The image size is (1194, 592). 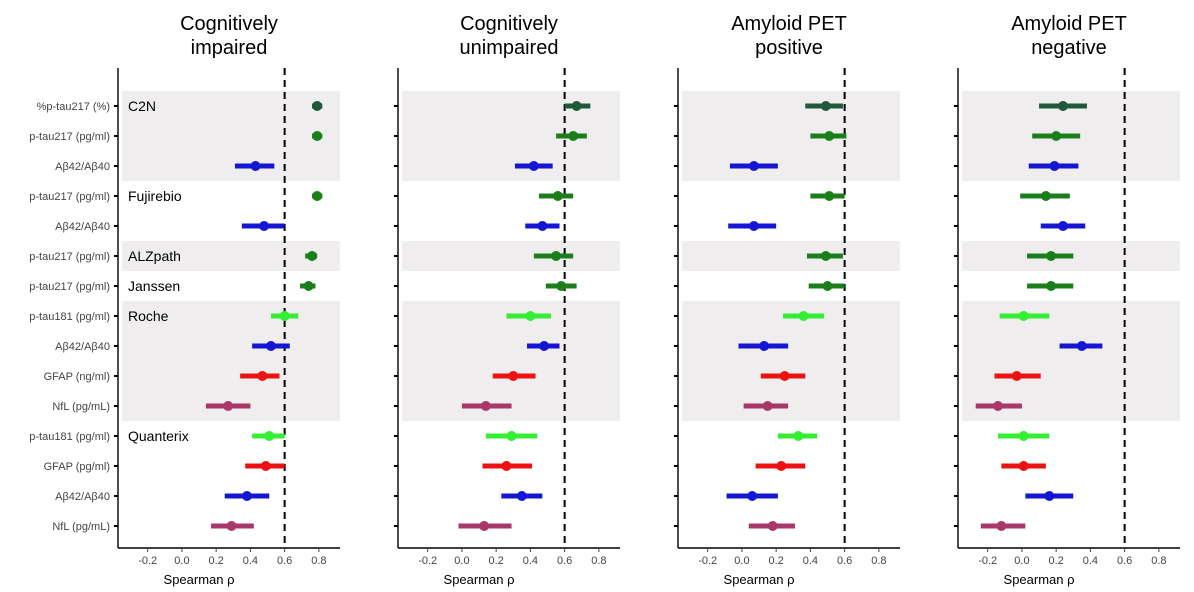 What do you see at coordinates (229, 48) in the screenshot?
I see `panel-title-line: impaired` at bounding box center [229, 48].